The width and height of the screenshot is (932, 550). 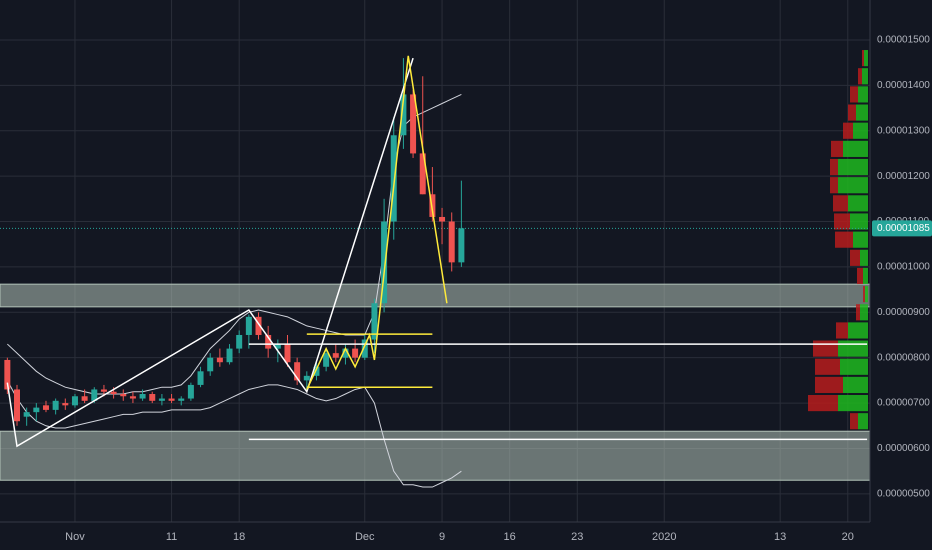 What do you see at coordinates (903, 448) in the screenshot?
I see `y-tick-label: 0.00000600` at bounding box center [903, 448].